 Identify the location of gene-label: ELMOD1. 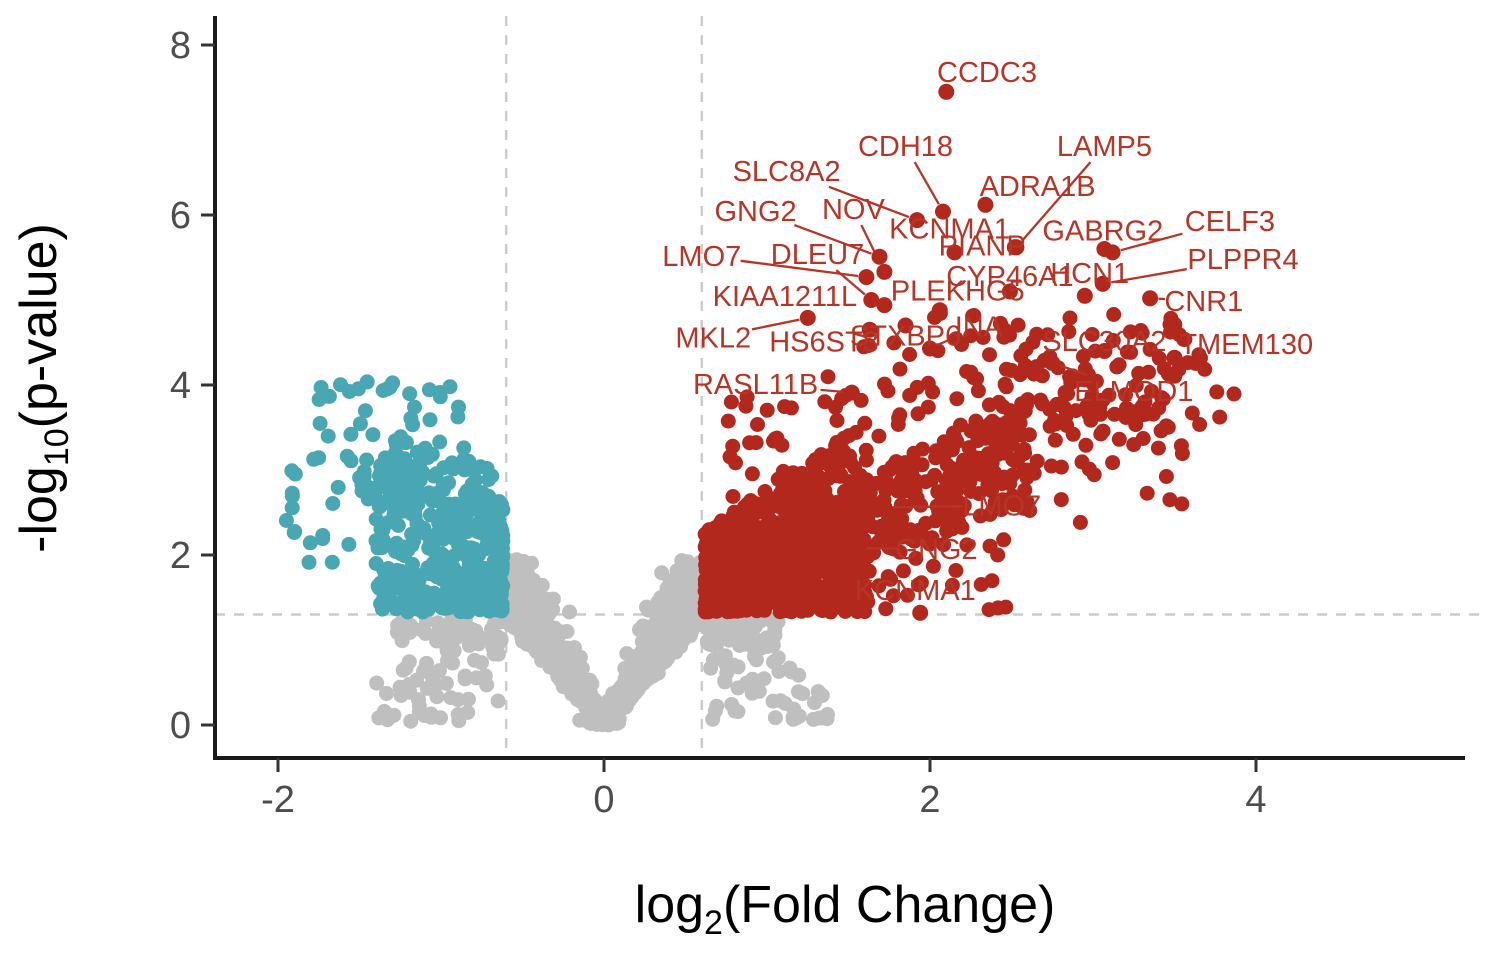
(1133, 392).